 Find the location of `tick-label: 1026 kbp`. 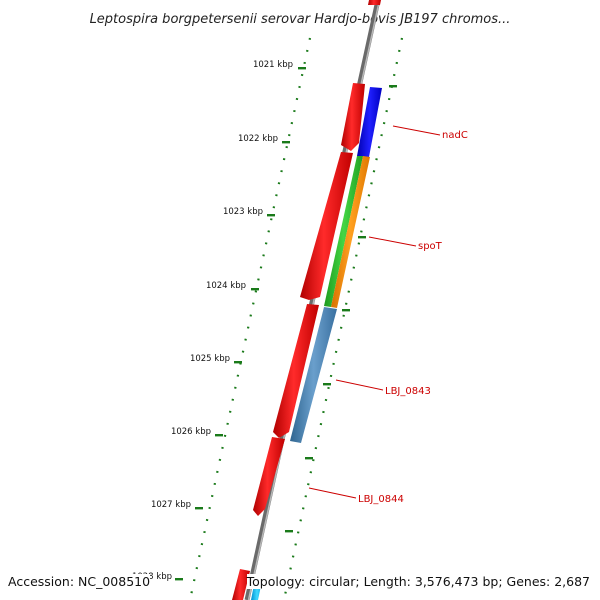

tick-label: 1026 kbp is located at coordinates (191, 432).